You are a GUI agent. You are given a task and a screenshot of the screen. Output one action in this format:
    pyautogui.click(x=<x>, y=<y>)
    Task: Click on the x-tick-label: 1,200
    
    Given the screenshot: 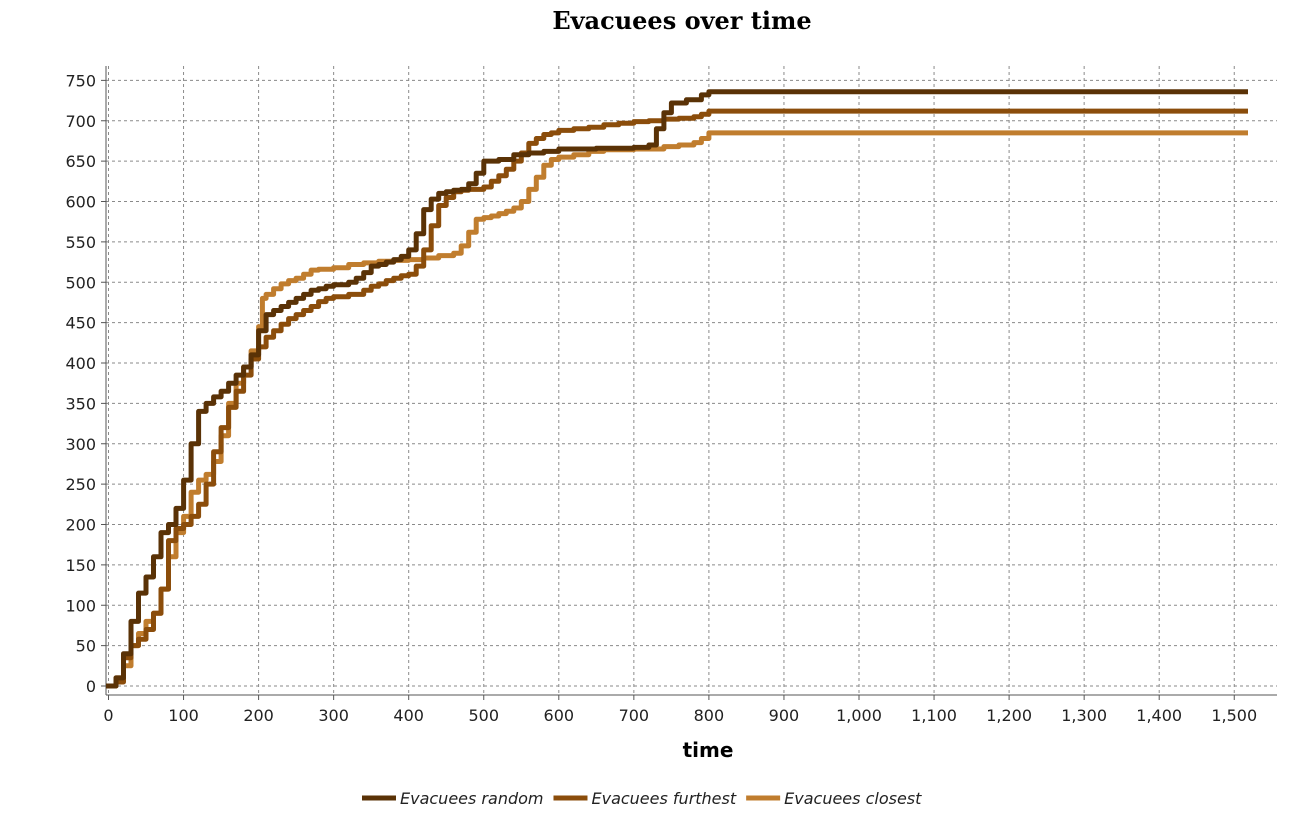 What is the action you would take?
    pyautogui.click(x=1009, y=715)
    